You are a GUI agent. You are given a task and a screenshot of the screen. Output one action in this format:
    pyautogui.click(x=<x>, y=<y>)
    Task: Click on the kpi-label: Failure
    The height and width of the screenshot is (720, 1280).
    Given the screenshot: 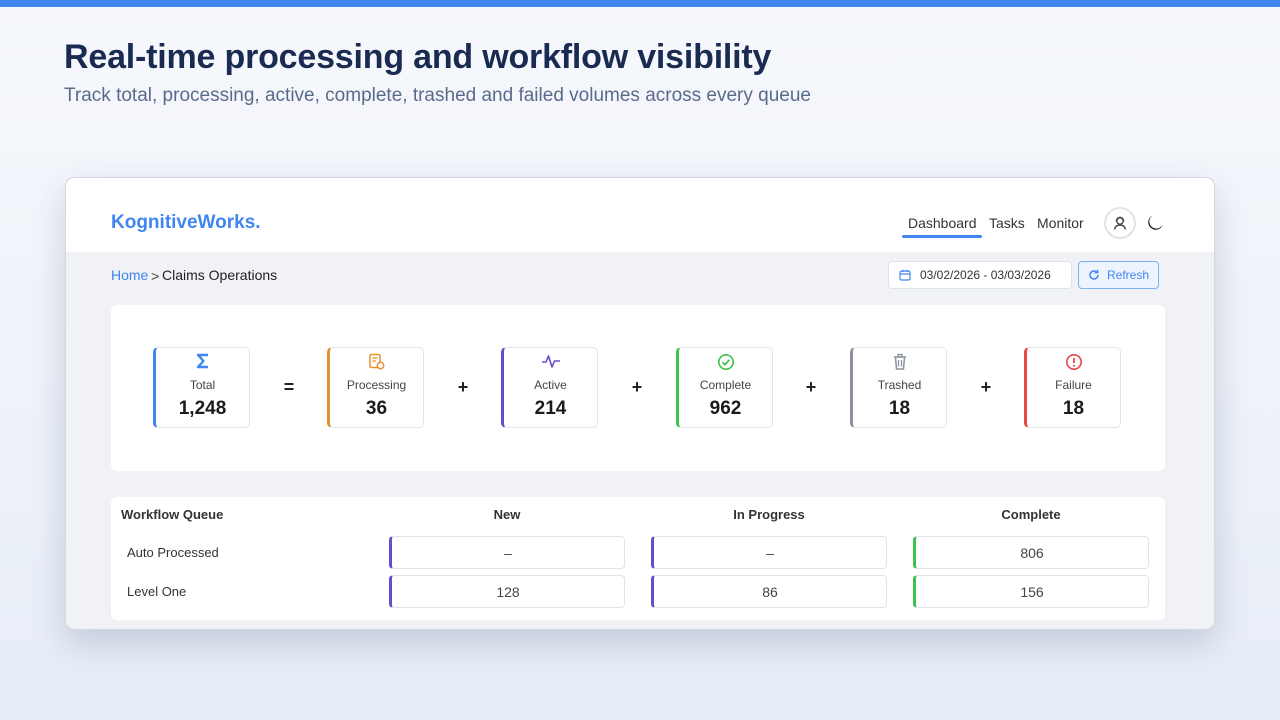 What is the action you would take?
    pyautogui.click(x=1073, y=385)
    